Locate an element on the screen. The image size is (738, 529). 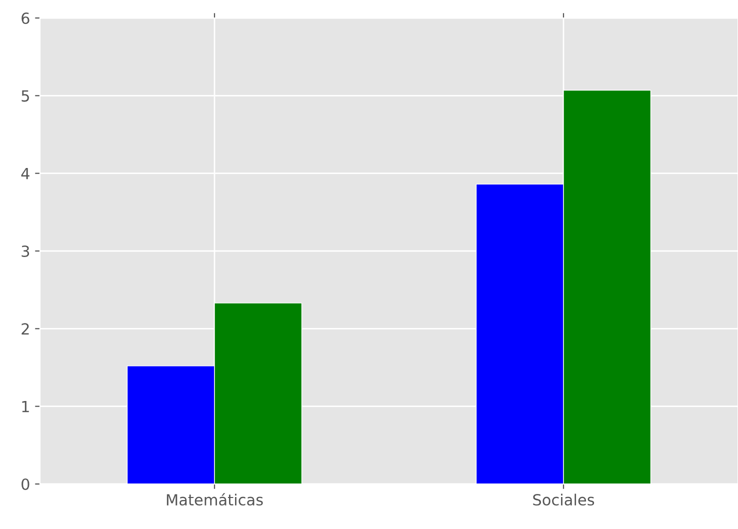
x-tick-label: Sociales is located at coordinates (563, 500).